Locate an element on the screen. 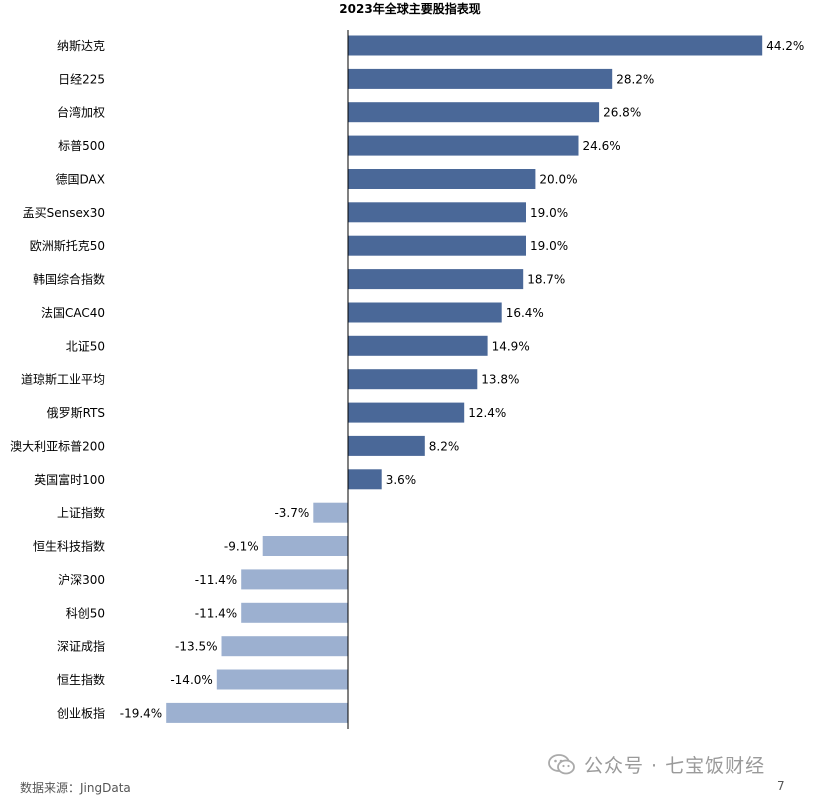 The width and height of the screenshot is (814, 797). data-source-note: 数据来源：JingData is located at coordinates (75, 788).